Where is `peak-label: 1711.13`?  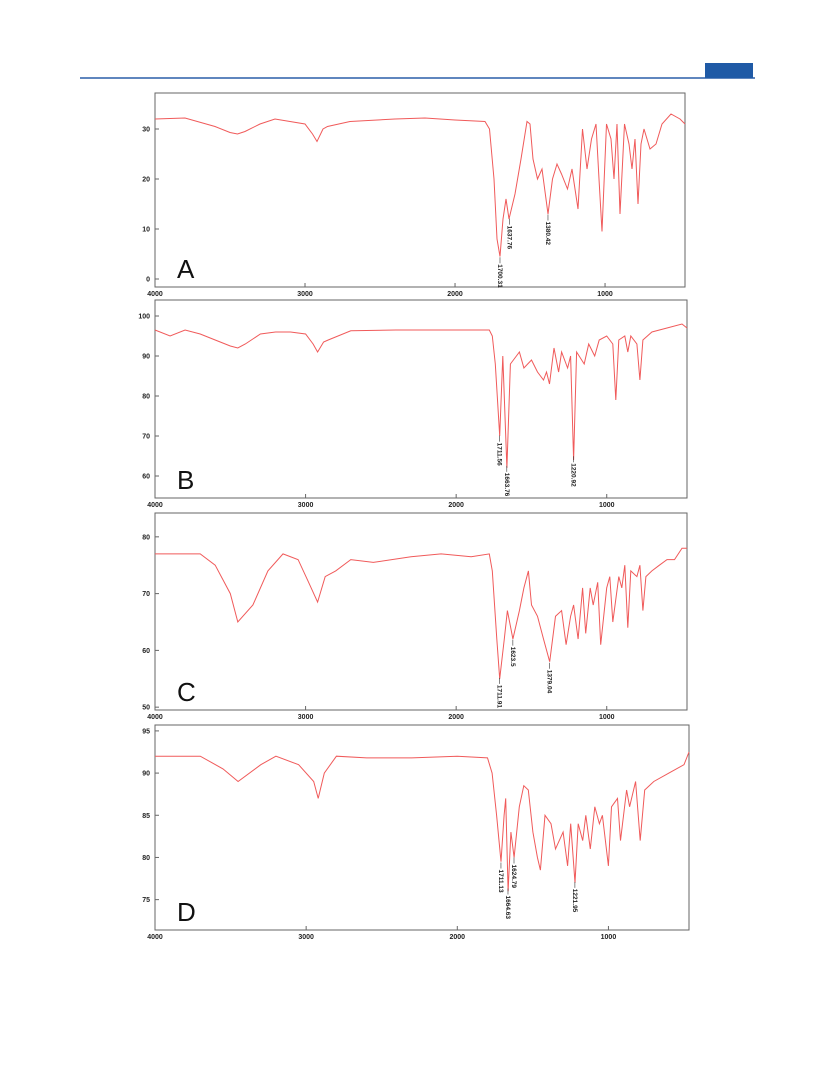 peak-label: 1711.13 is located at coordinates (500, 882).